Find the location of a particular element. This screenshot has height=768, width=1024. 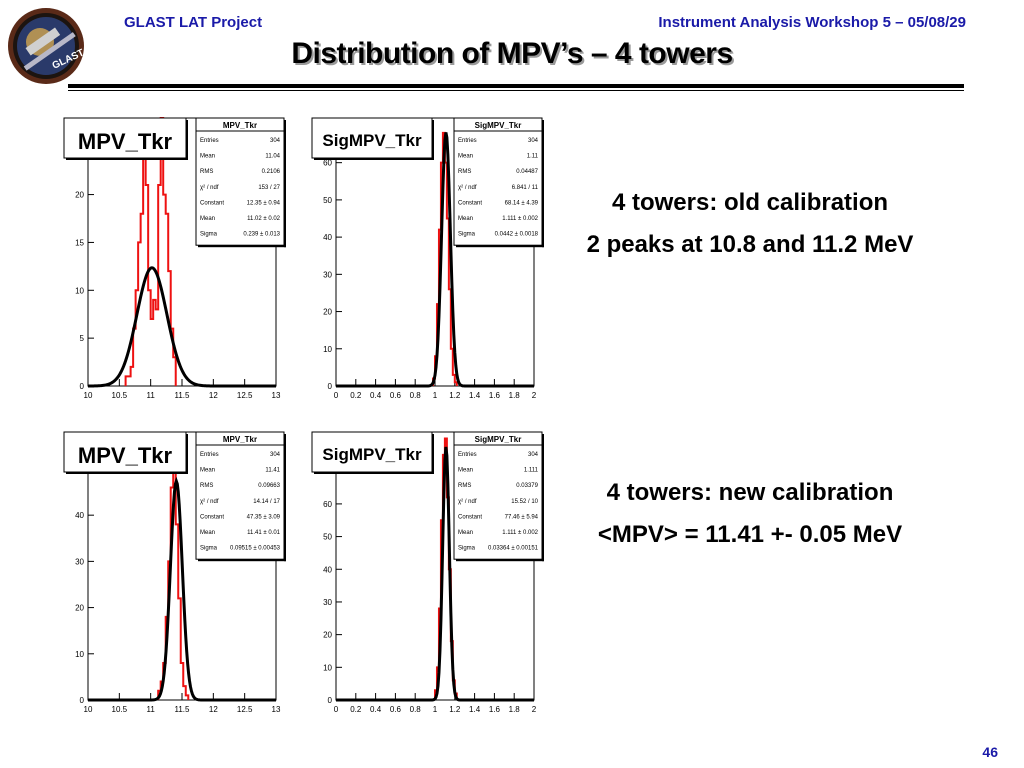

stats-value: 1.111 ± 0.002 is located at coordinates (520, 219).